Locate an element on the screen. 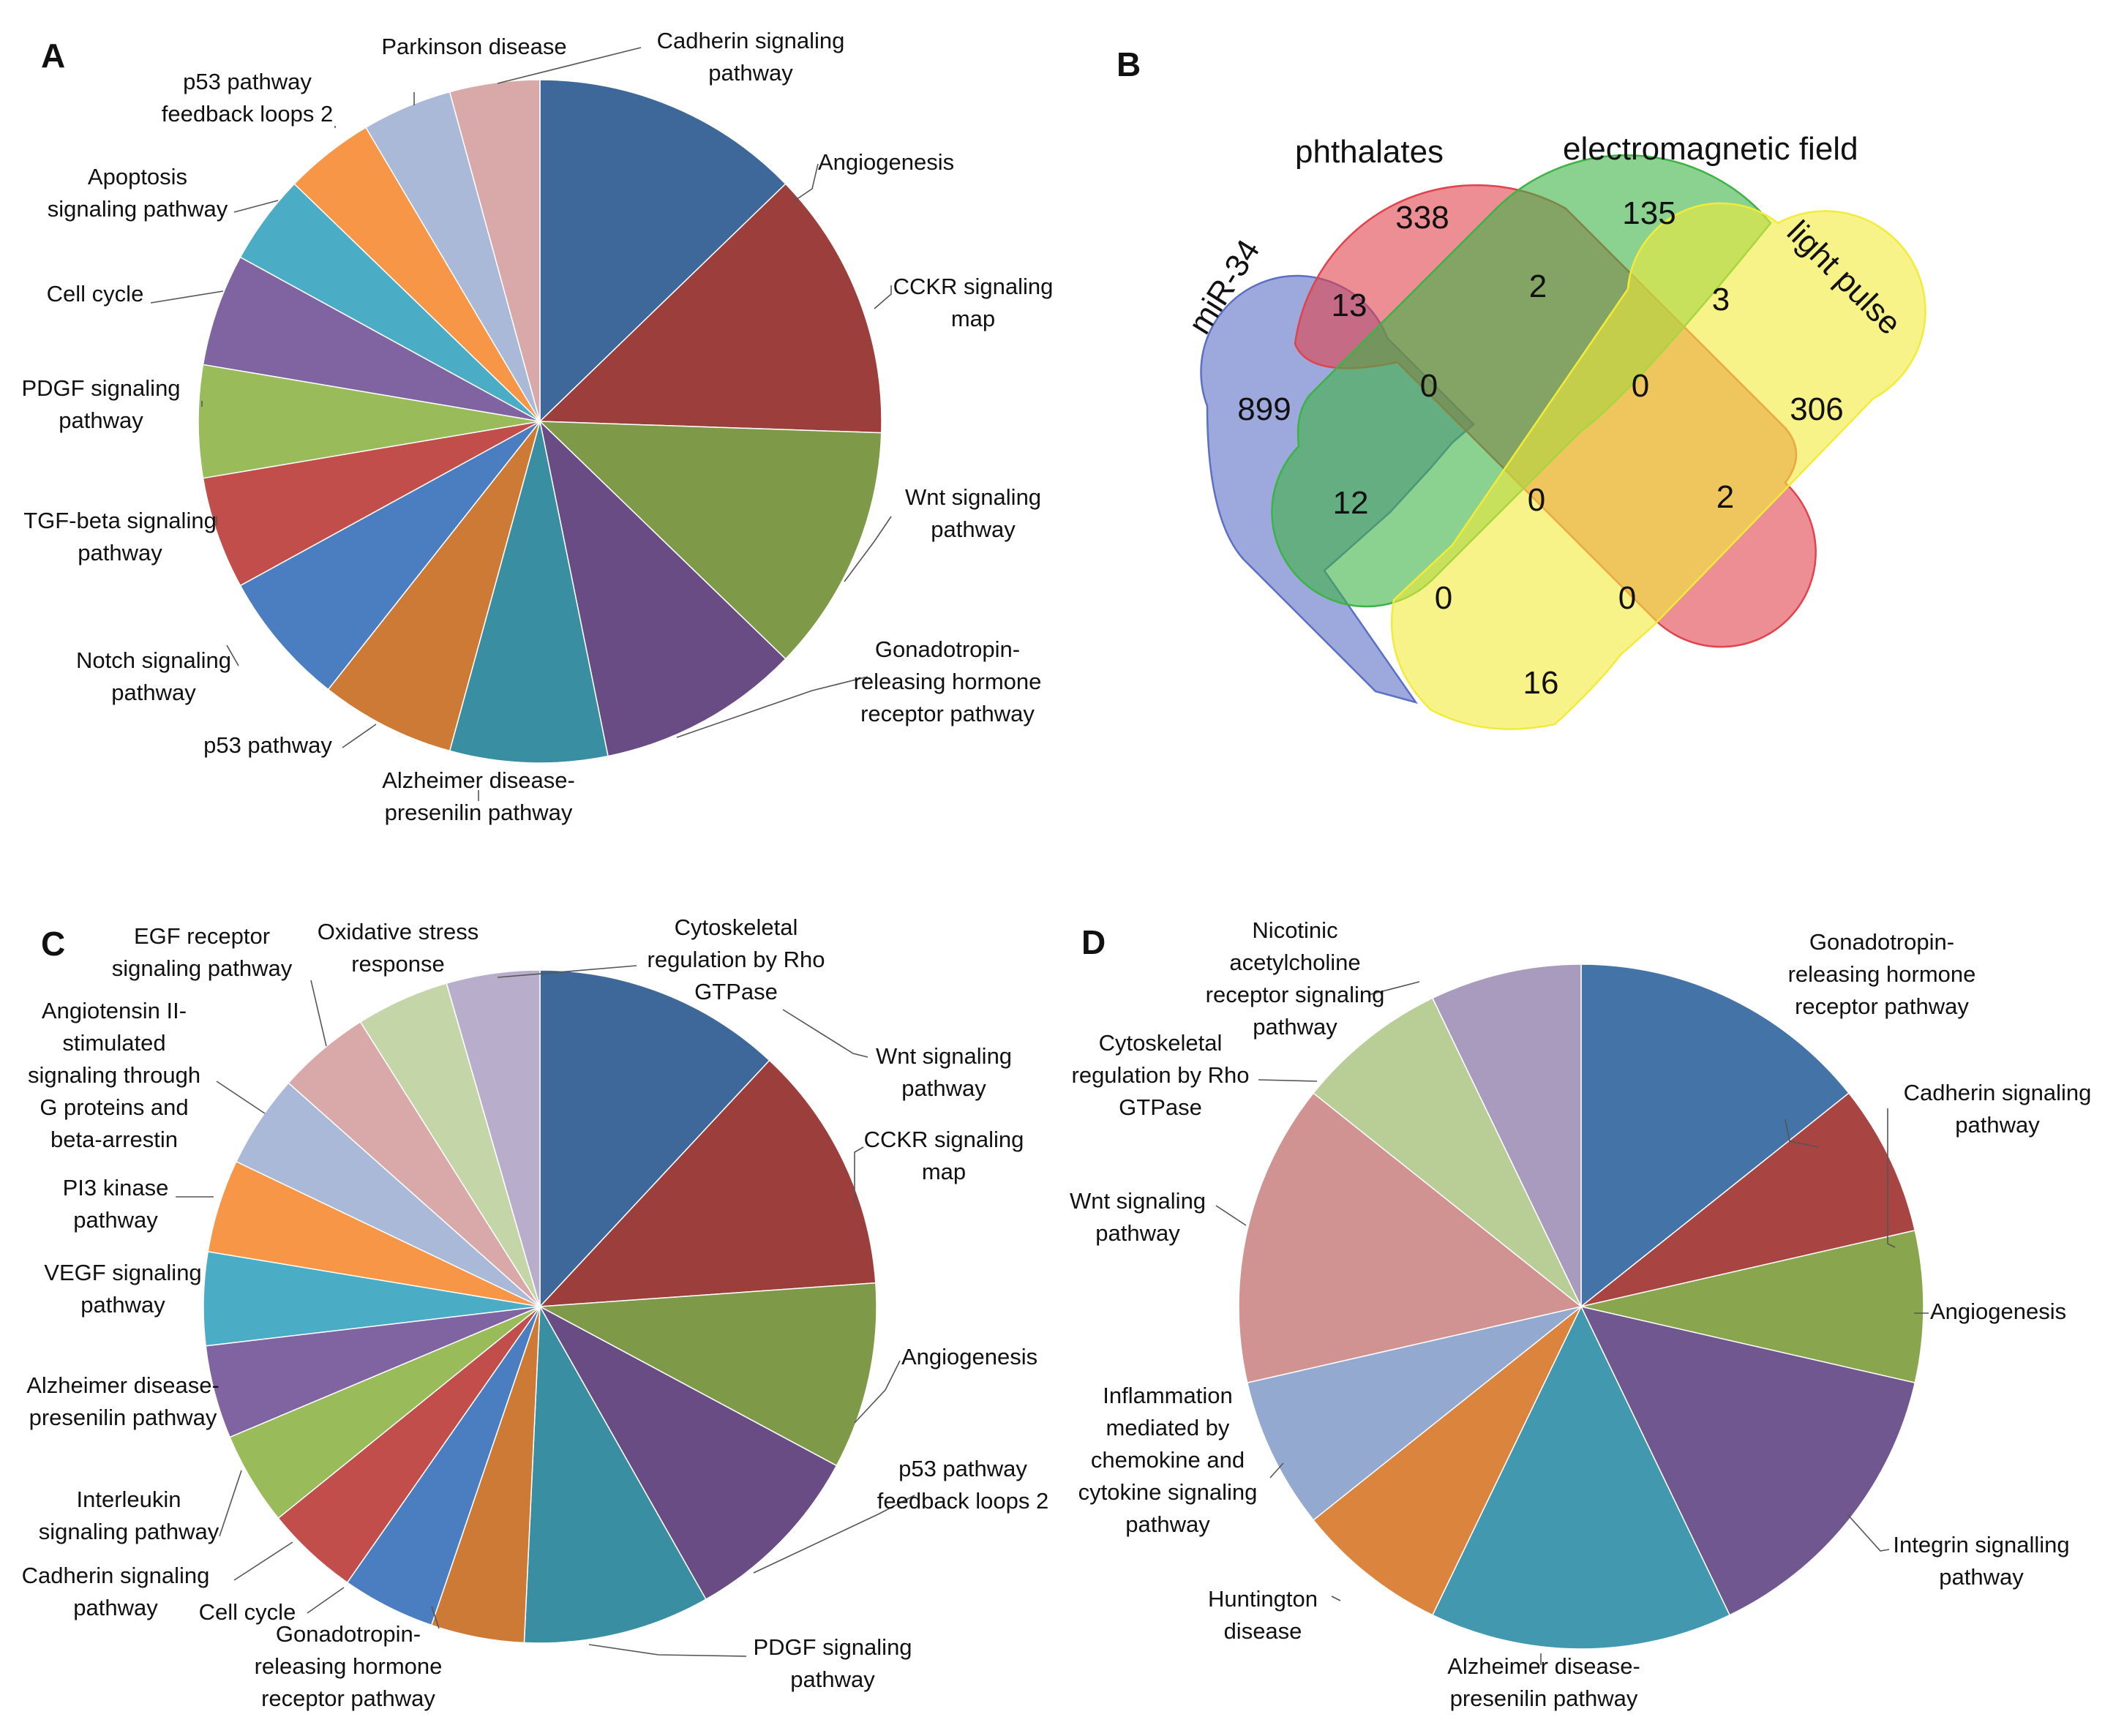 The height and width of the screenshot is (1736, 2124). pie-slice-inflammation-mediated-by-chemokine-and-cytokine-signaling-pathway is located at coordinates (1414, 1413).